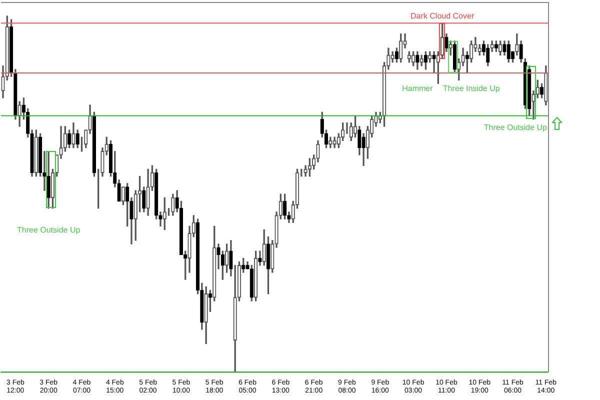 The width and height of the screenshot is (600, 400). What do you see at coordinates (442, 15) in the screenshot?
I see `annotation: Dark Cloud Cover` at bounding box center [442, 15].